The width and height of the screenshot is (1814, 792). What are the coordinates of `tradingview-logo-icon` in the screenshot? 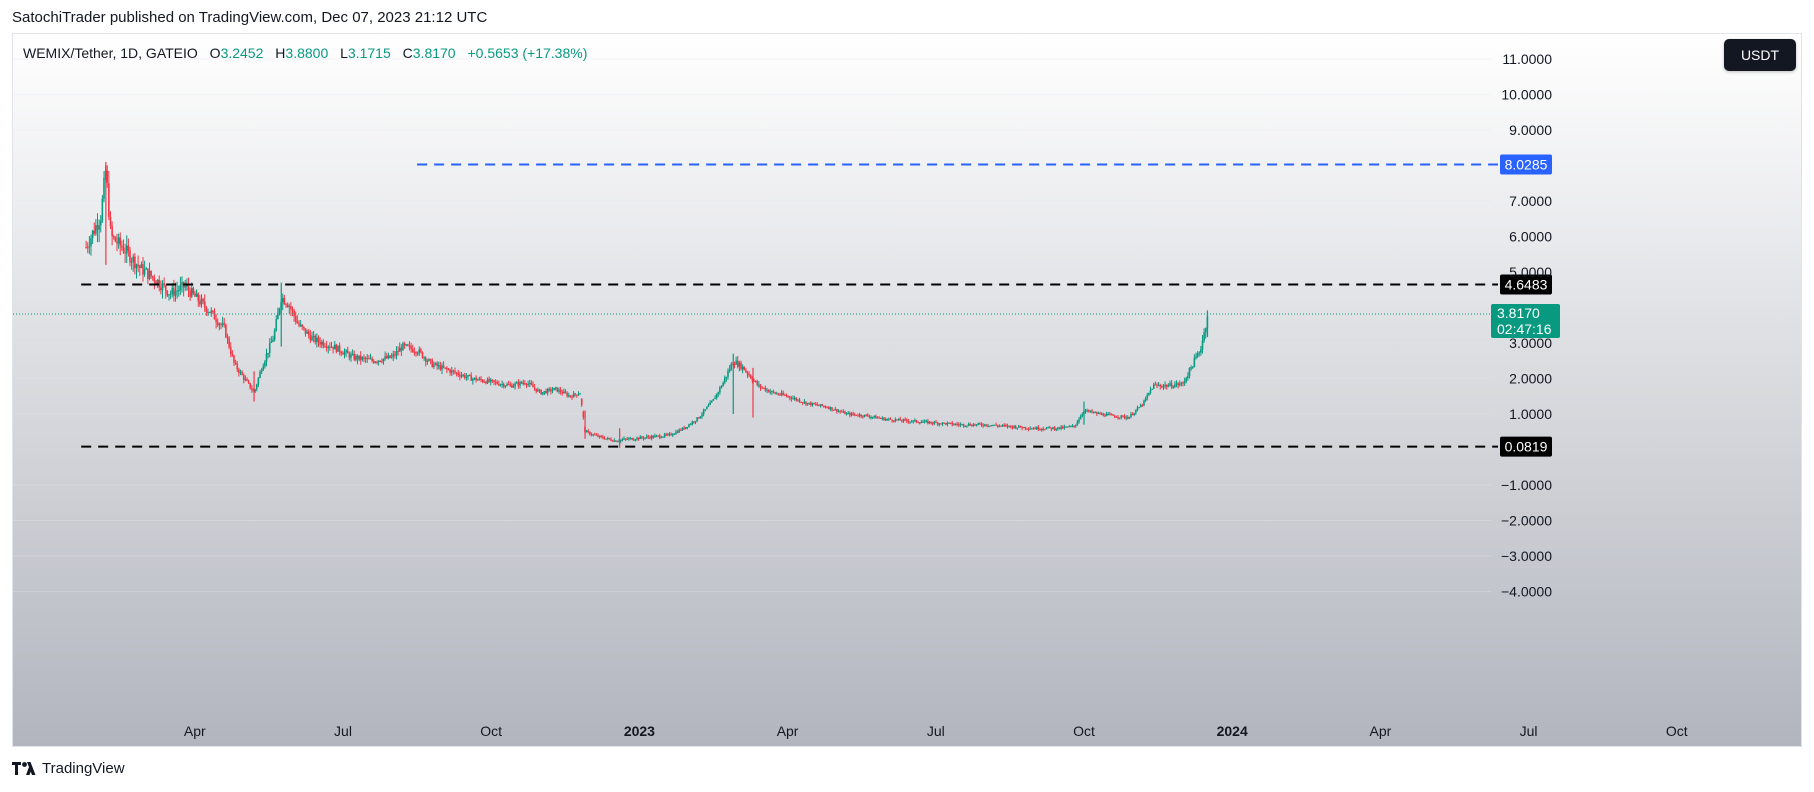 It's located at (24, 768).